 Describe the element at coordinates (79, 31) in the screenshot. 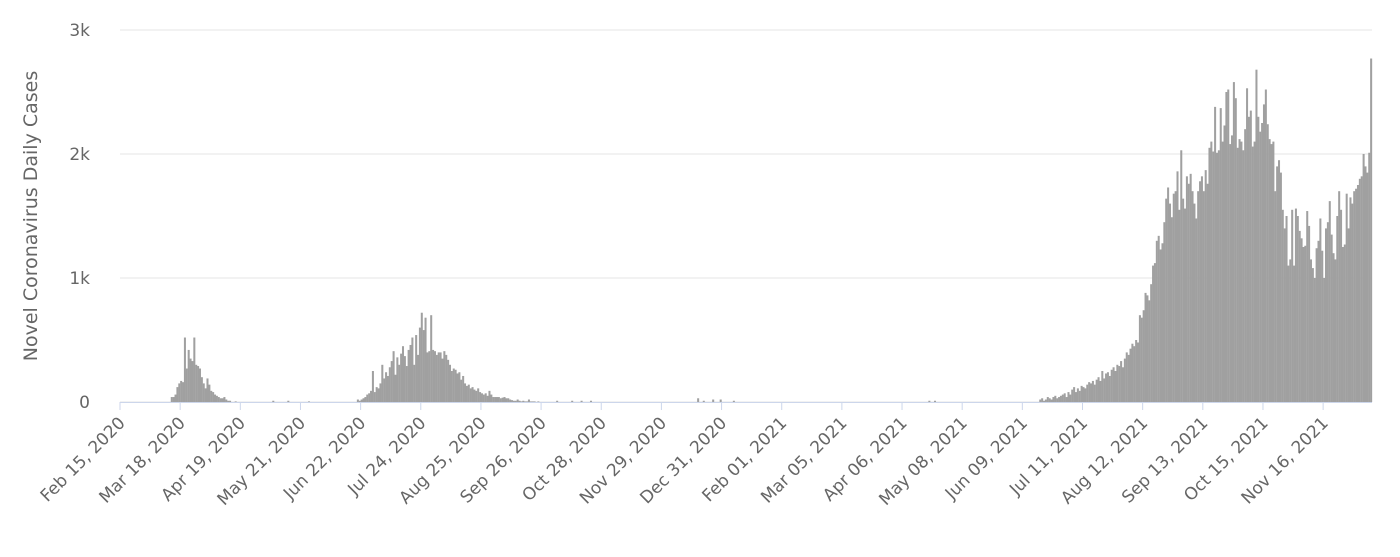

I see `y-tick-label: 3k` at that location.